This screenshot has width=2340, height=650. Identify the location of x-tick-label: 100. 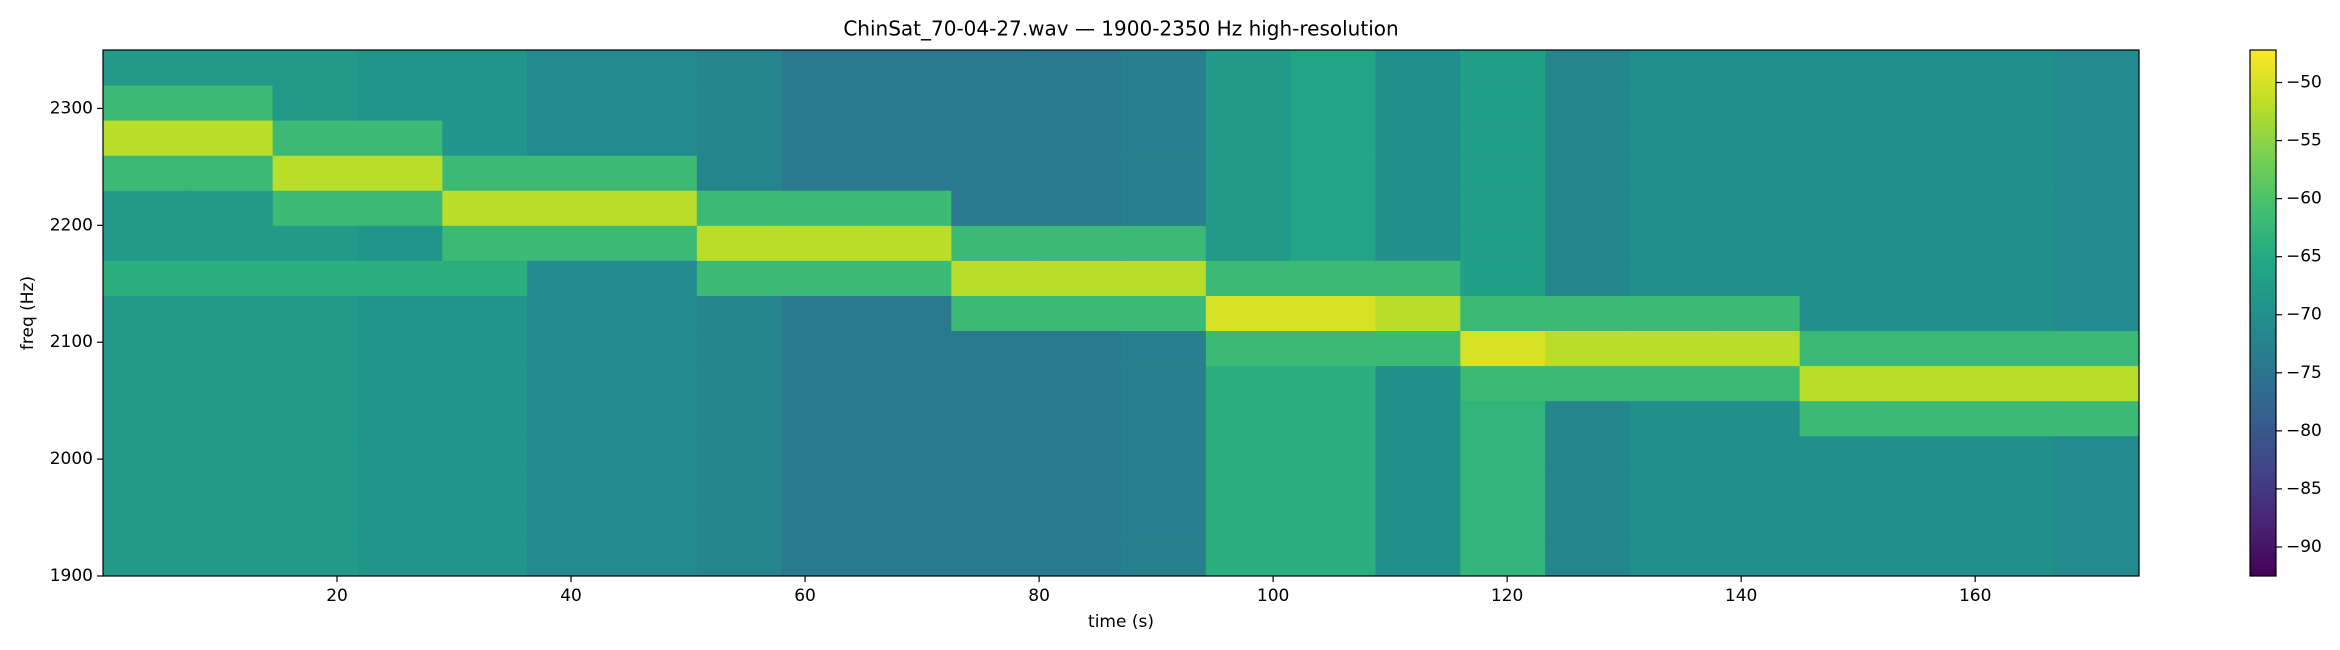
(1273, 596).